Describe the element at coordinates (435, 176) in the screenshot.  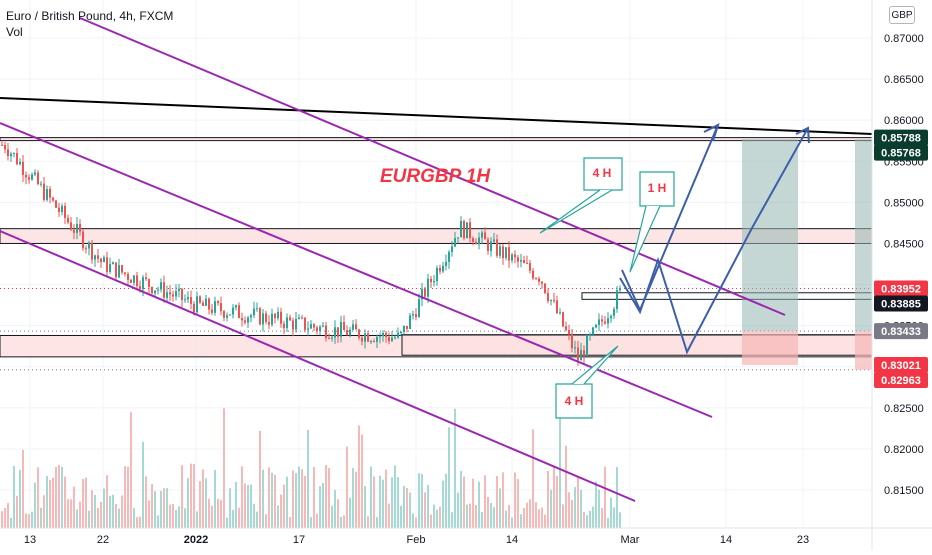
I see `annotation-title: EURGBP 1H` at that location.